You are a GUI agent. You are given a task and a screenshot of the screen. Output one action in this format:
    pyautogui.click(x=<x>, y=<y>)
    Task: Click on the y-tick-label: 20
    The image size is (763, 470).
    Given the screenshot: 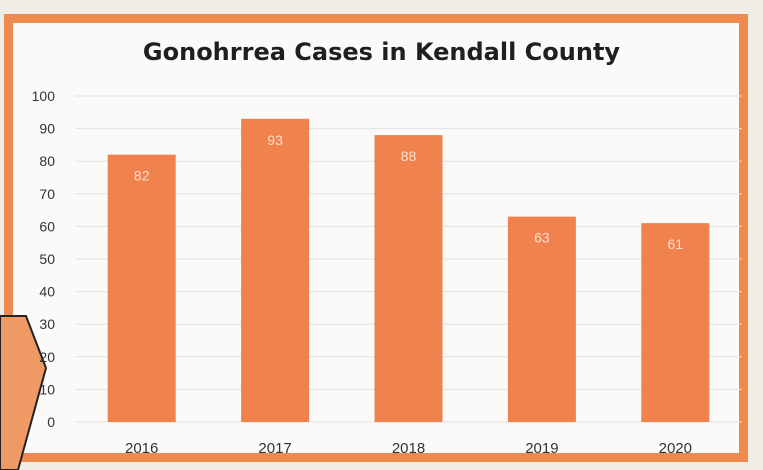 What is the action you would take?
    pyautogui.click(x=47, y=357)
    